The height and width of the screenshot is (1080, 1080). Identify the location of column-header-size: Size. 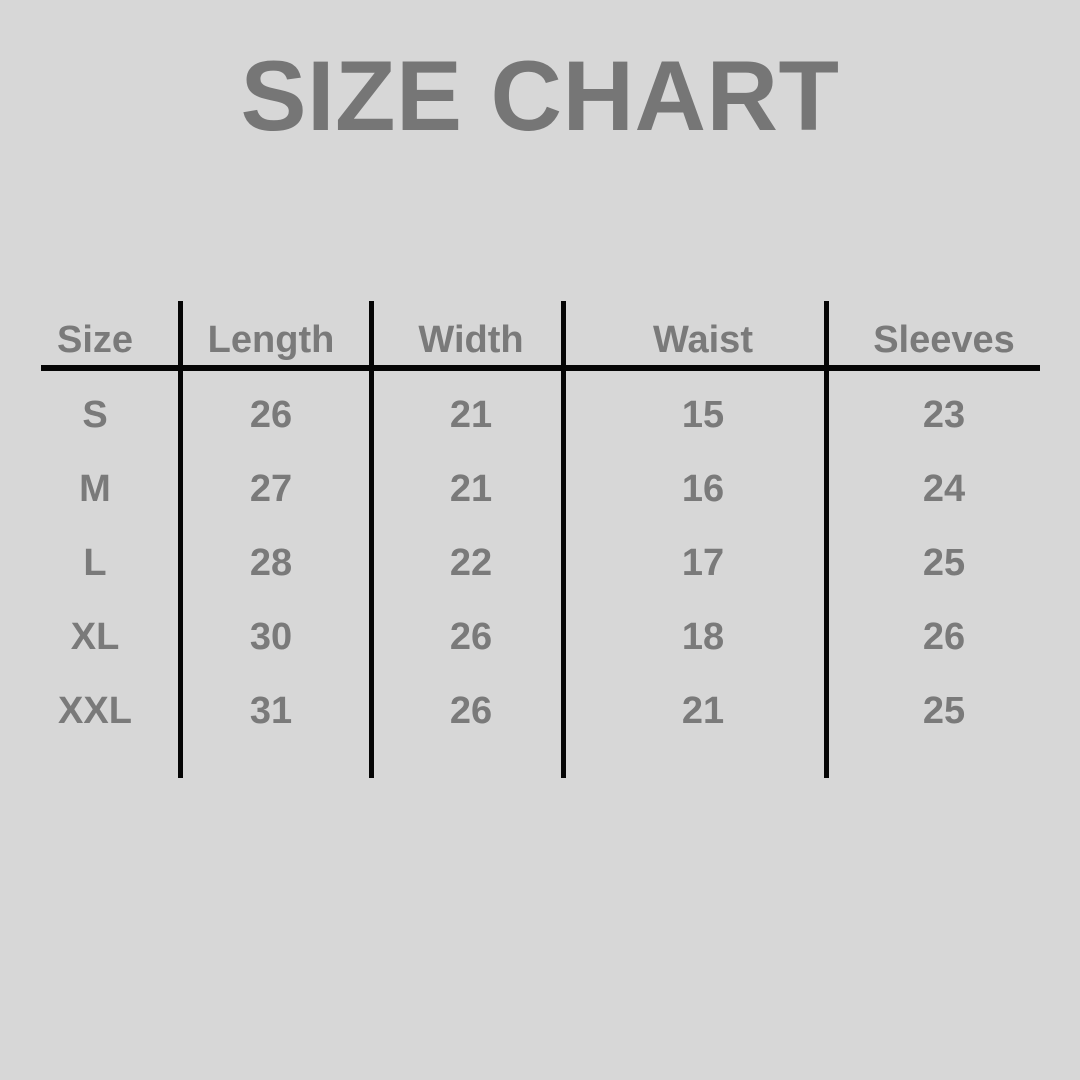
(95, 340).